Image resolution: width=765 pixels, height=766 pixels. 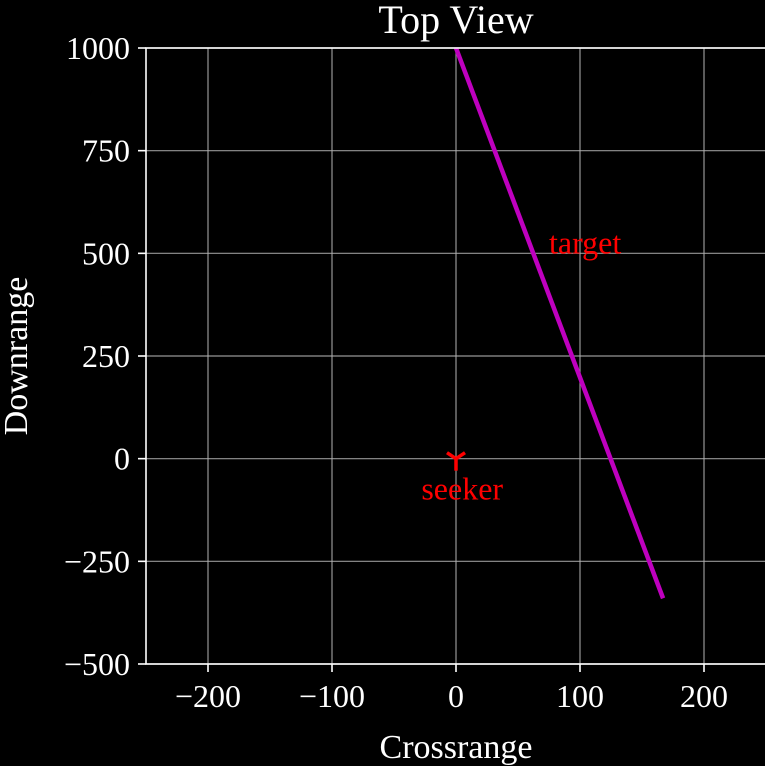 What do you see at coordinates (106, 151) in the screenshot?
I see `y-tick-label: 750` at bounding box center [106, 151].